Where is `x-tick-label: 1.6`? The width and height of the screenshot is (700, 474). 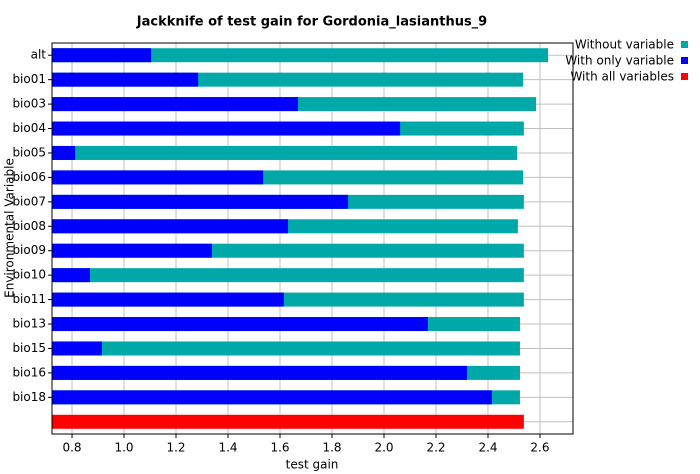
x-tick-label: 1.6 is located at coordinates (279, 448).